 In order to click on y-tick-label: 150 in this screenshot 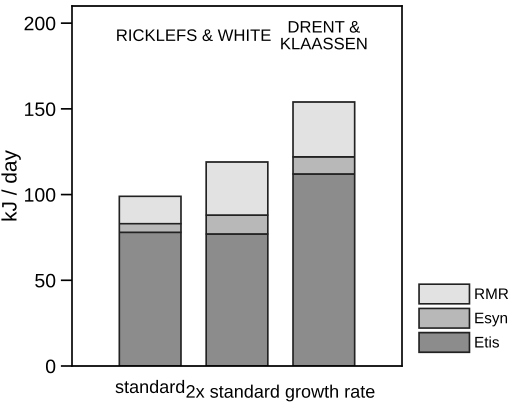, I will do `click(40, 109)`.